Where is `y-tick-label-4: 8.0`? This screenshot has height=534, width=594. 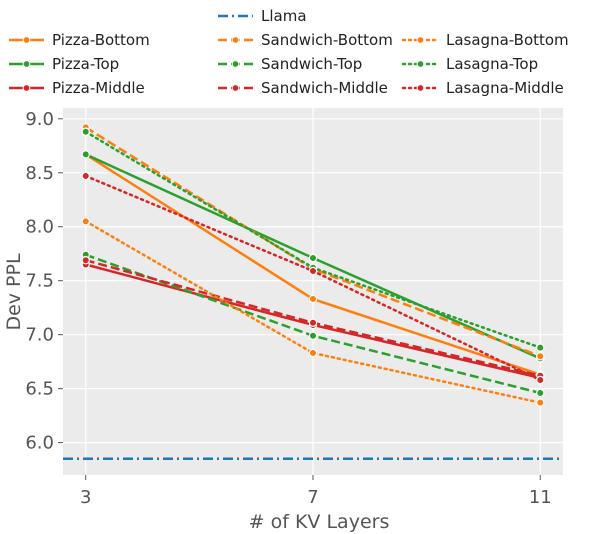
y-tick-label-4: 8.0 is located at coordinates (39, 227).